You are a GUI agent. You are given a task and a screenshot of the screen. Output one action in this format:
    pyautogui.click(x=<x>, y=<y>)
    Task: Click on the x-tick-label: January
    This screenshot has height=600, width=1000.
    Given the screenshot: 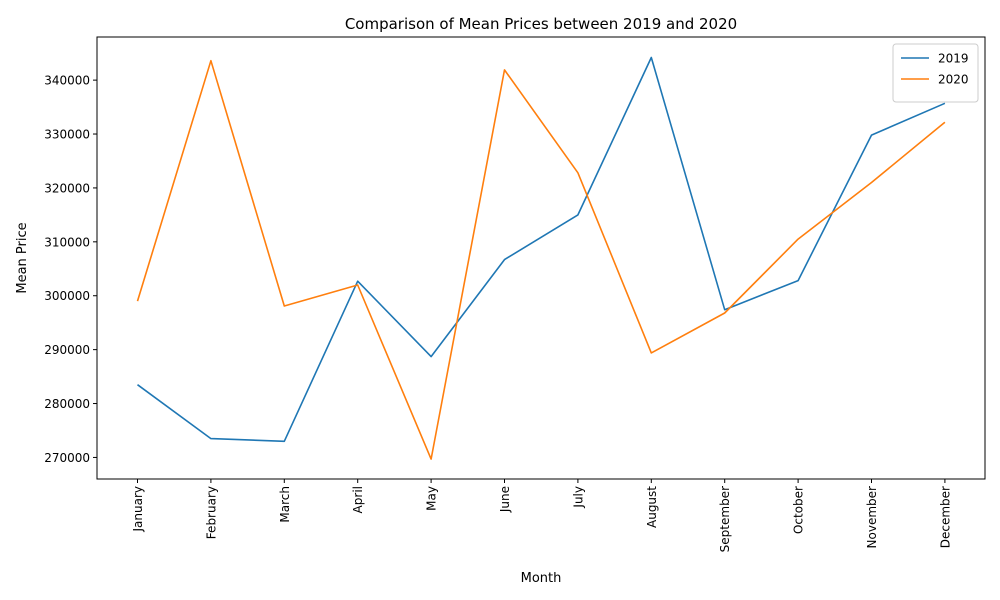 What is the action you would take?
    pyautogui.click(x=138, y=509)
    